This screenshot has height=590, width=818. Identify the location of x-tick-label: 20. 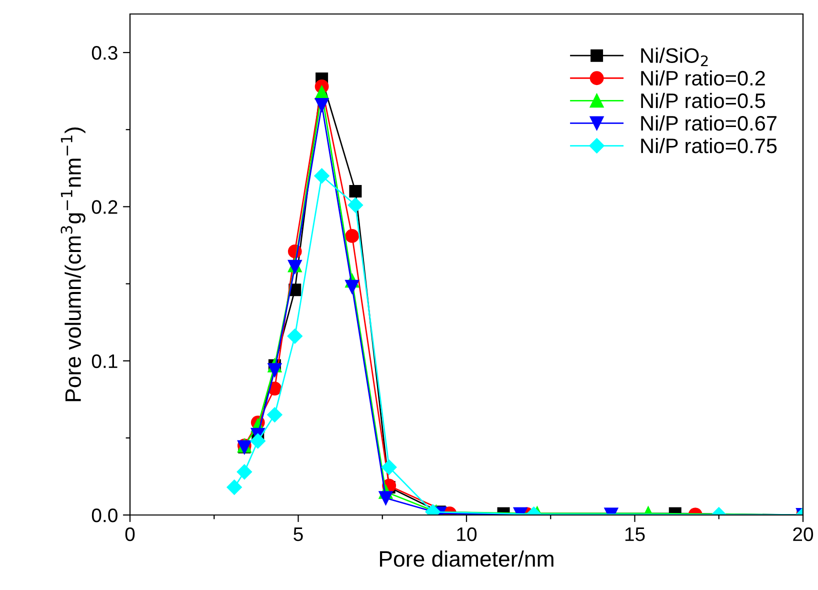
(803, 534).